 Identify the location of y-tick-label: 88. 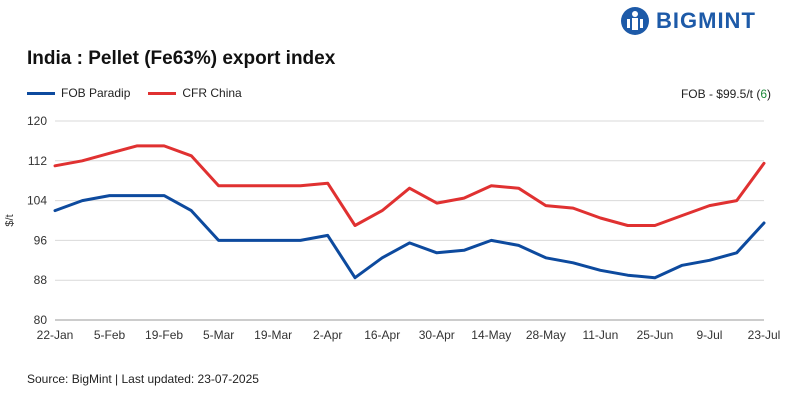
(41, 280).